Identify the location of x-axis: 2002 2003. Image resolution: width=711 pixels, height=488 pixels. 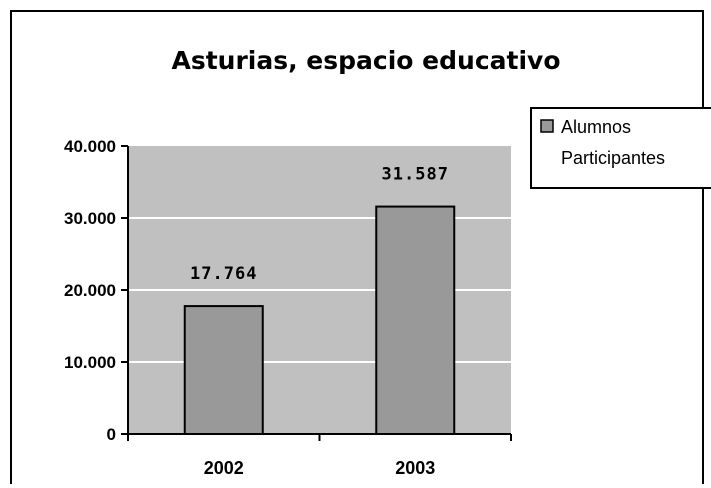
(319, 455).